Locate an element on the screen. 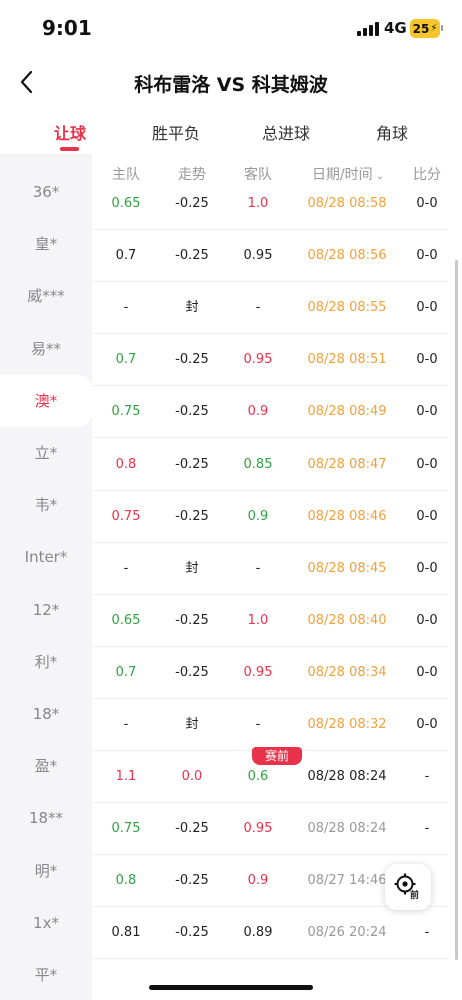 This screenshot has height=1000, width=462. pre-match-badge: 赛前 is located at coordinates (277, 756).